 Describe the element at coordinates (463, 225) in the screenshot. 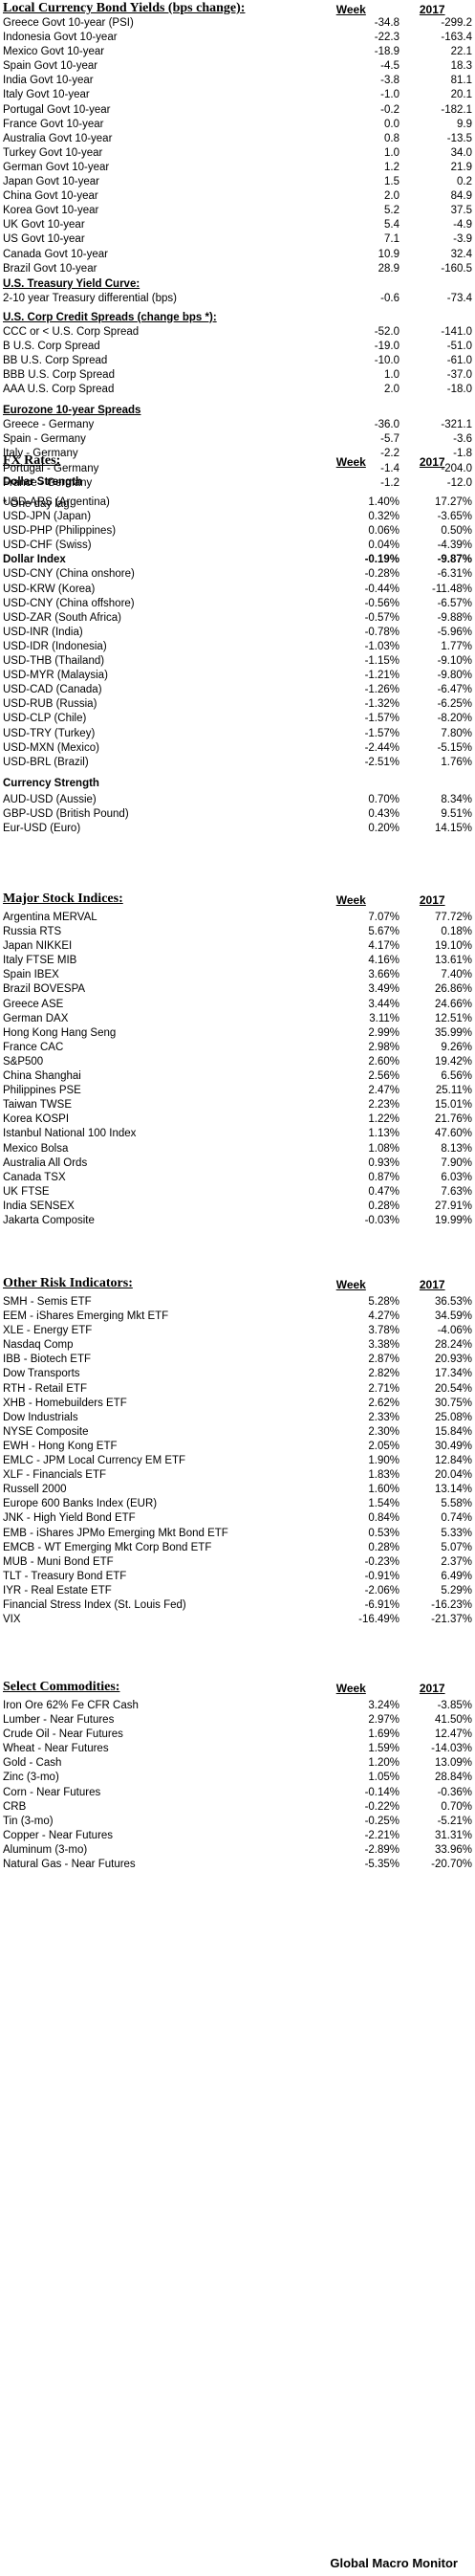

I see `ytd-value: -4.9` at that location.